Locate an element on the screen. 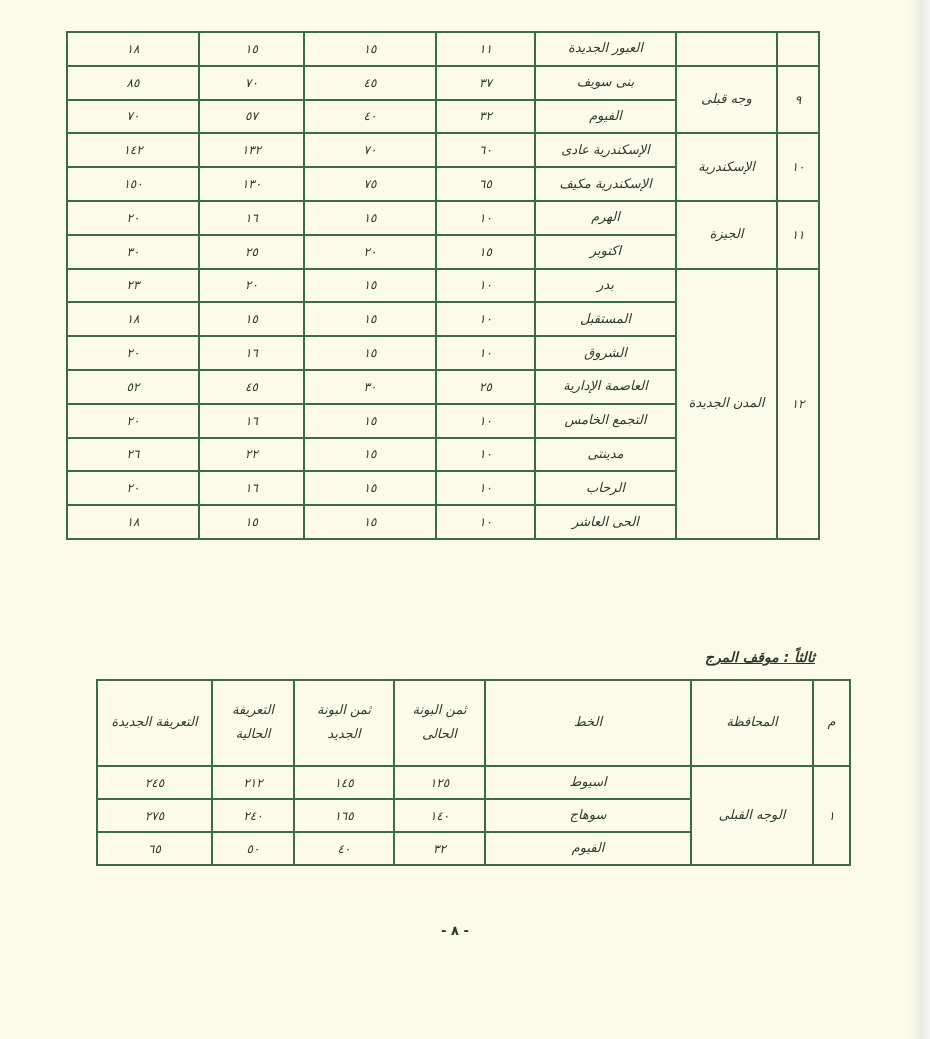 The image size is (930, 1039). table-row: ١١ الجيزة الهرم ١٠ ١٥ ١٦ ٢٠ is located at coordinates (443, 234).